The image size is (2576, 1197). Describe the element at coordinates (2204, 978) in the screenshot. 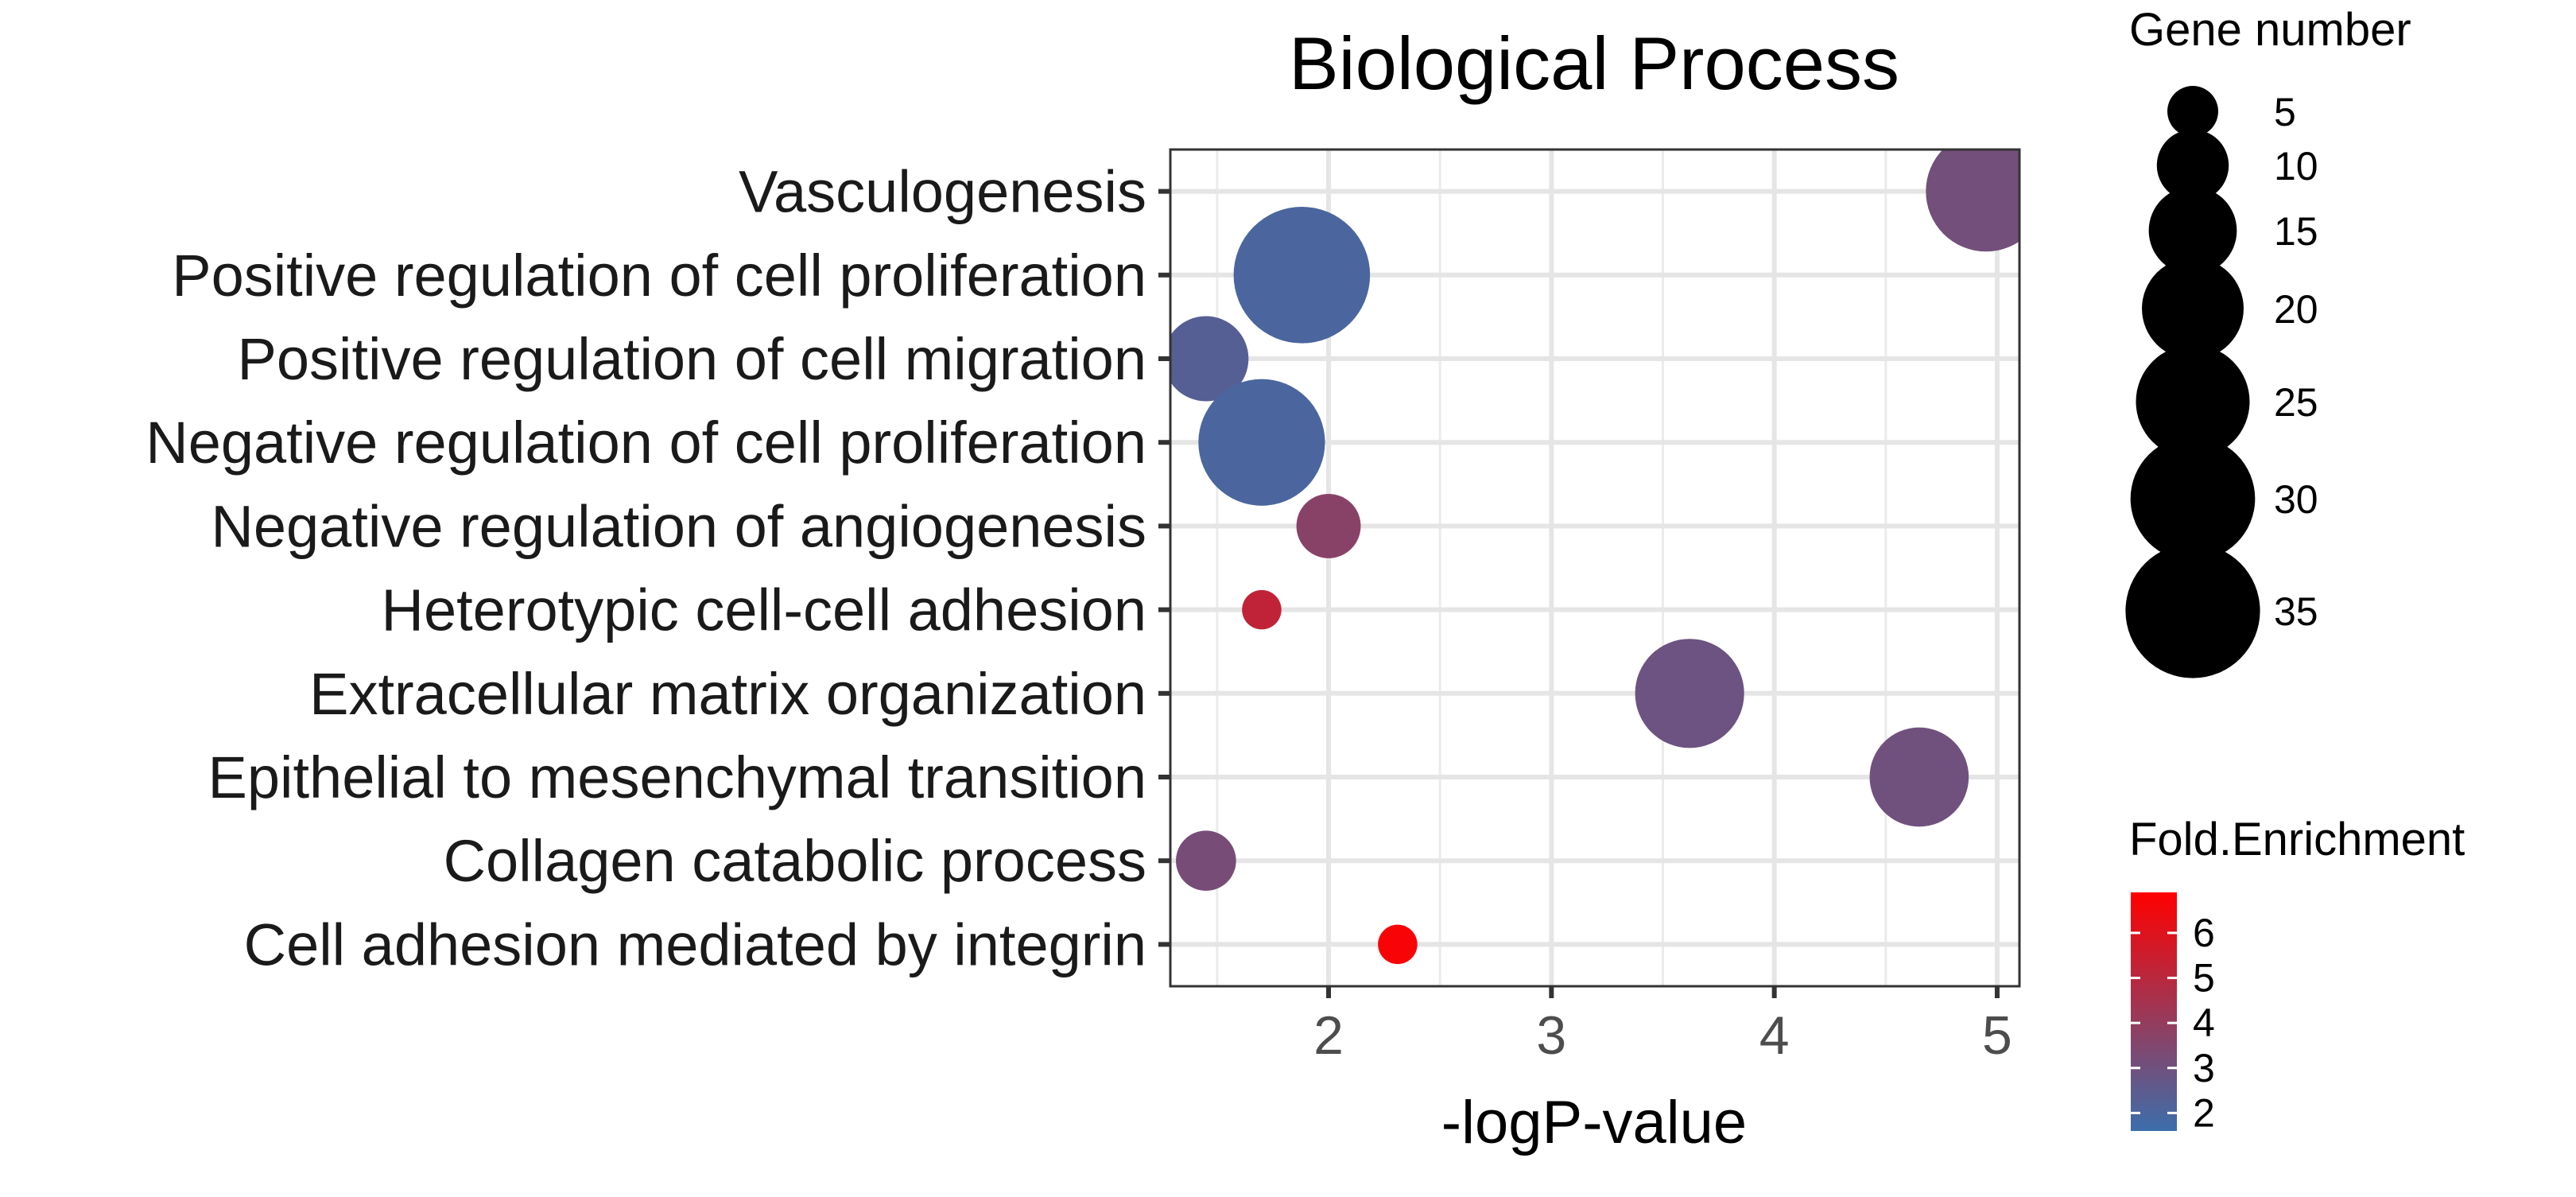

I see `color-legend-label: 5` at that location.